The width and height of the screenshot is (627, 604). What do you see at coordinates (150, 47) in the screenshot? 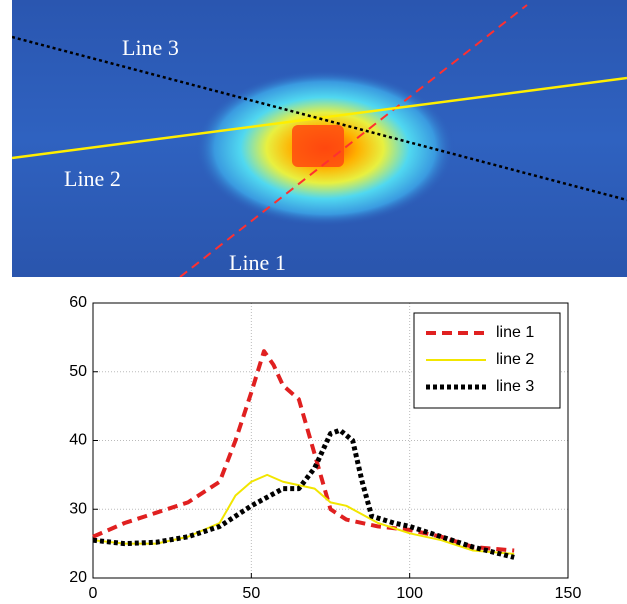
I see `image-label: Line 3` at bounding box center [150, 47].